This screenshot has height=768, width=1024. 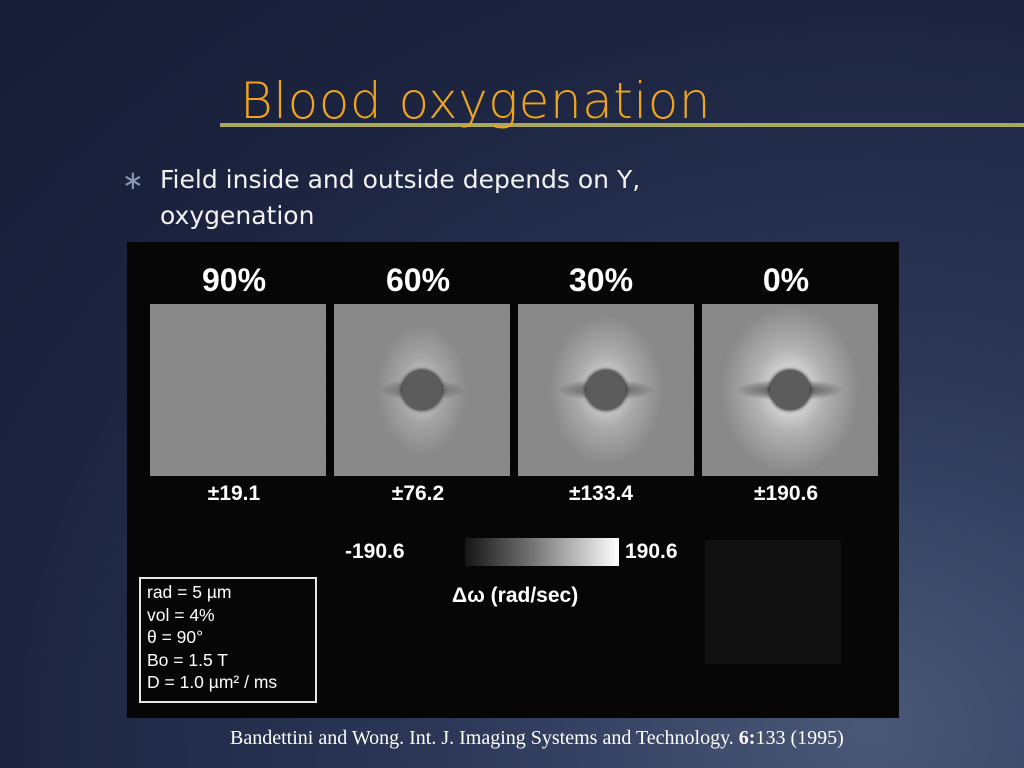 I want to click on slide-title: Blood oxygenation, so click(x=476, y=101).